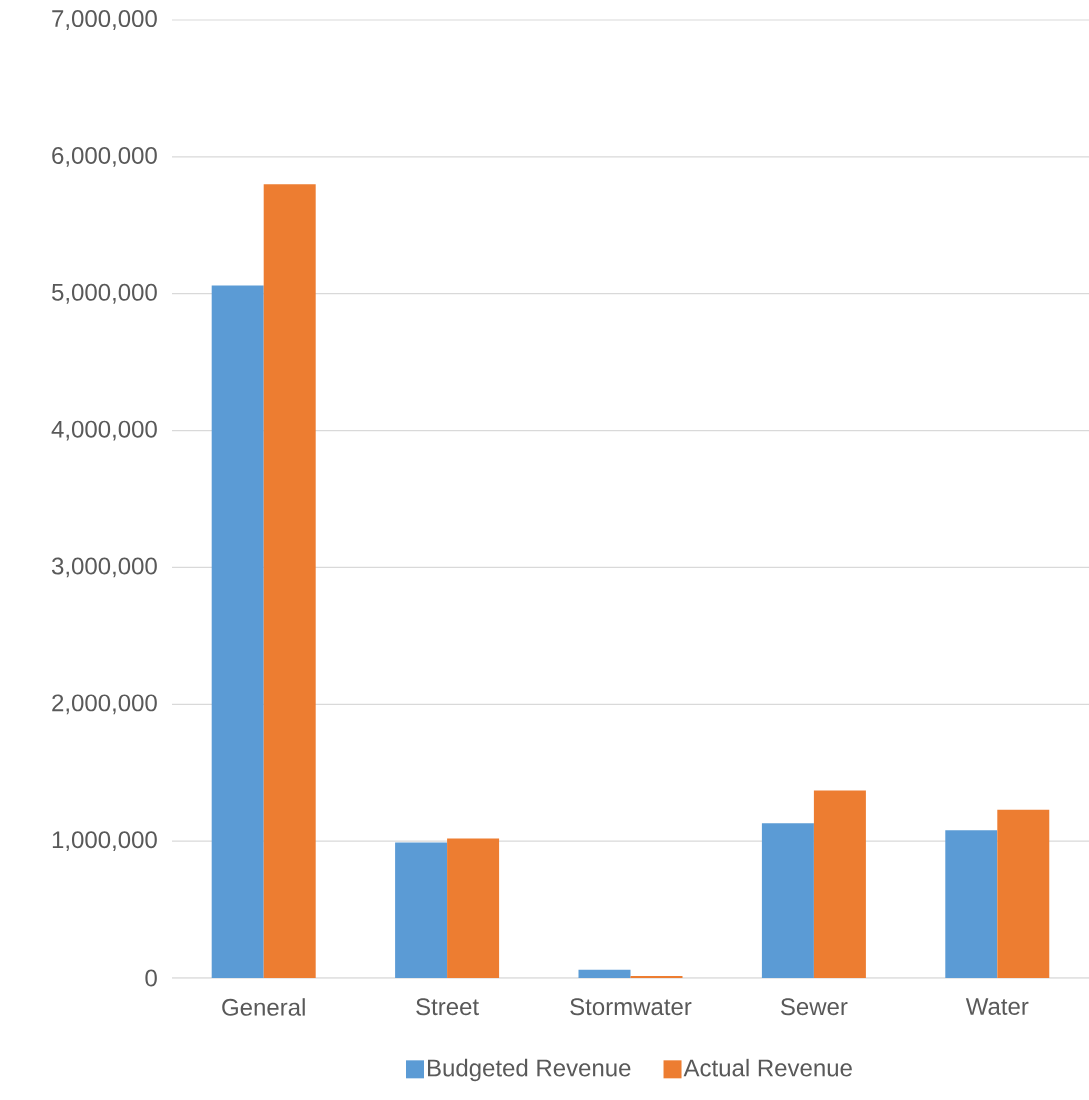 Image resolution: width=1089 pixels, height=1100 pixels. Describe the element at coordinates (104, 156) in the screenshot. I see `y-tick-label: 6,000,000` at that location.